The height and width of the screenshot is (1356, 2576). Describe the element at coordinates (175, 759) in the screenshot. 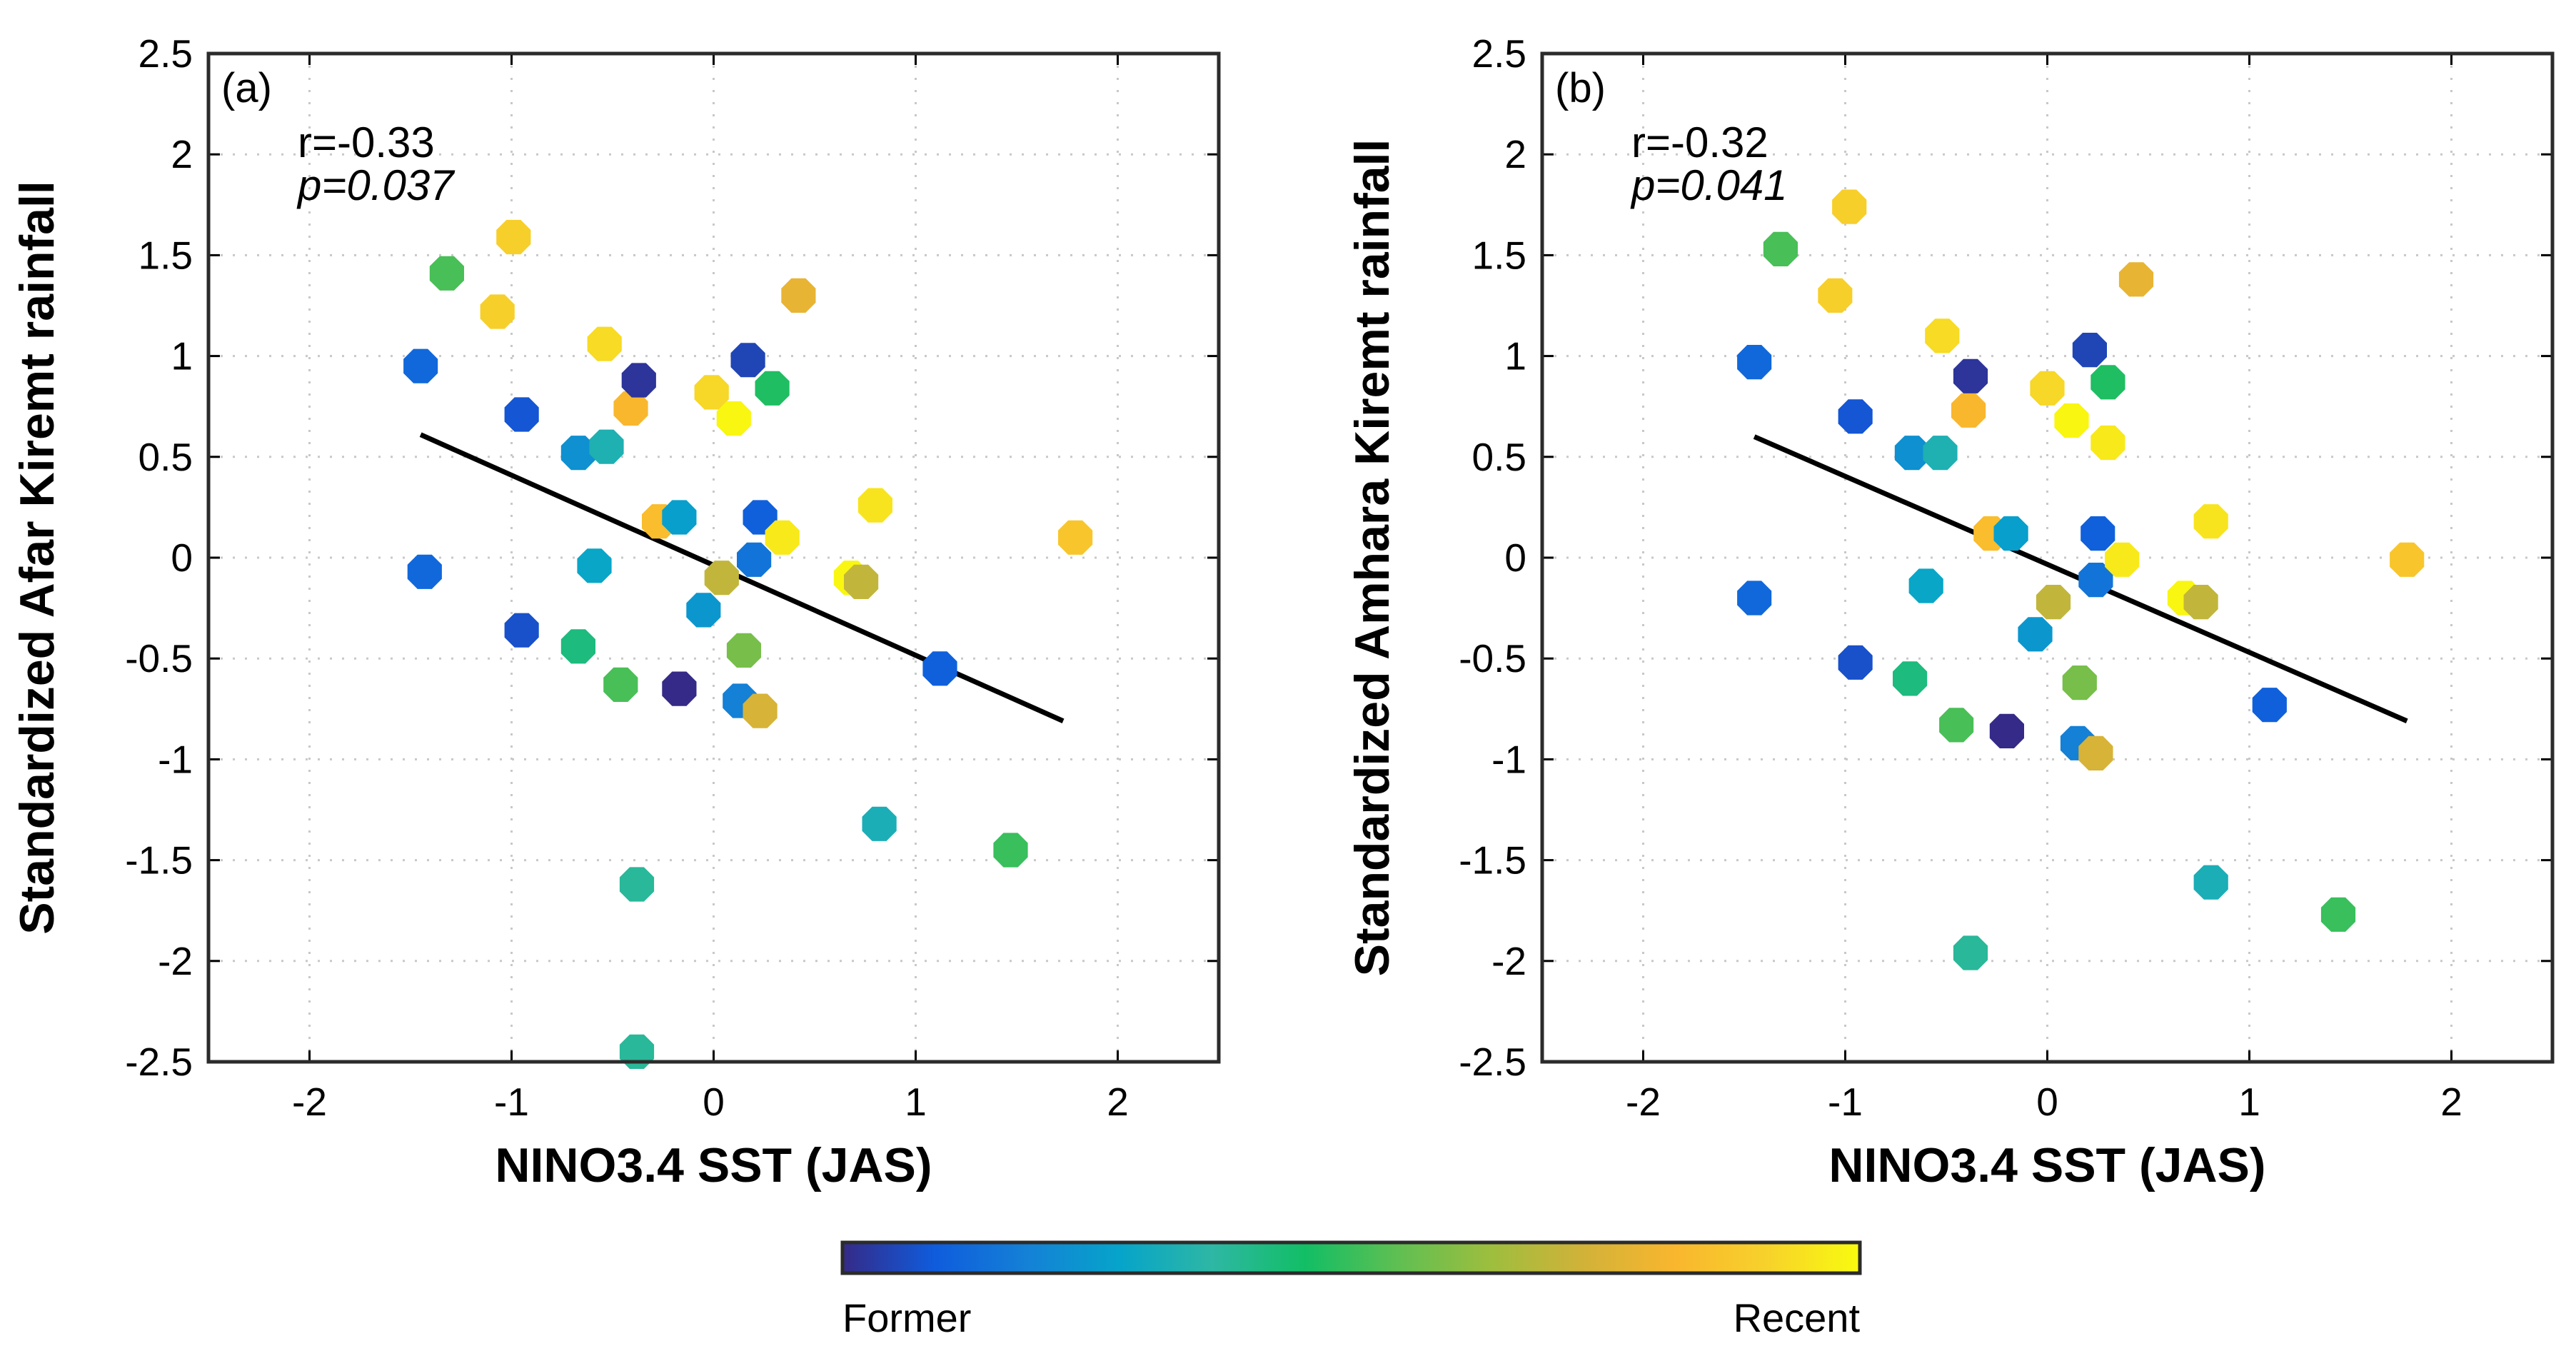

I see `y-tick-label: -1` at that location.